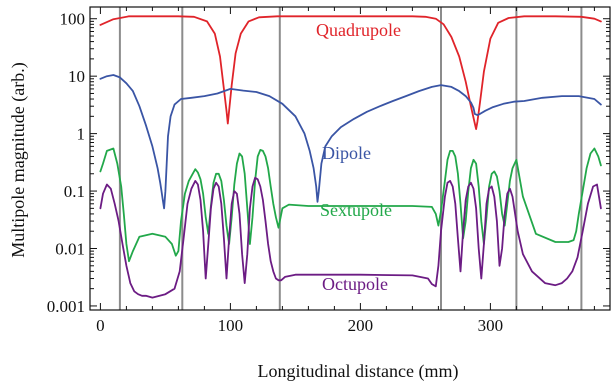  I want to click on x-tick-label: 300, so click(491, 325).